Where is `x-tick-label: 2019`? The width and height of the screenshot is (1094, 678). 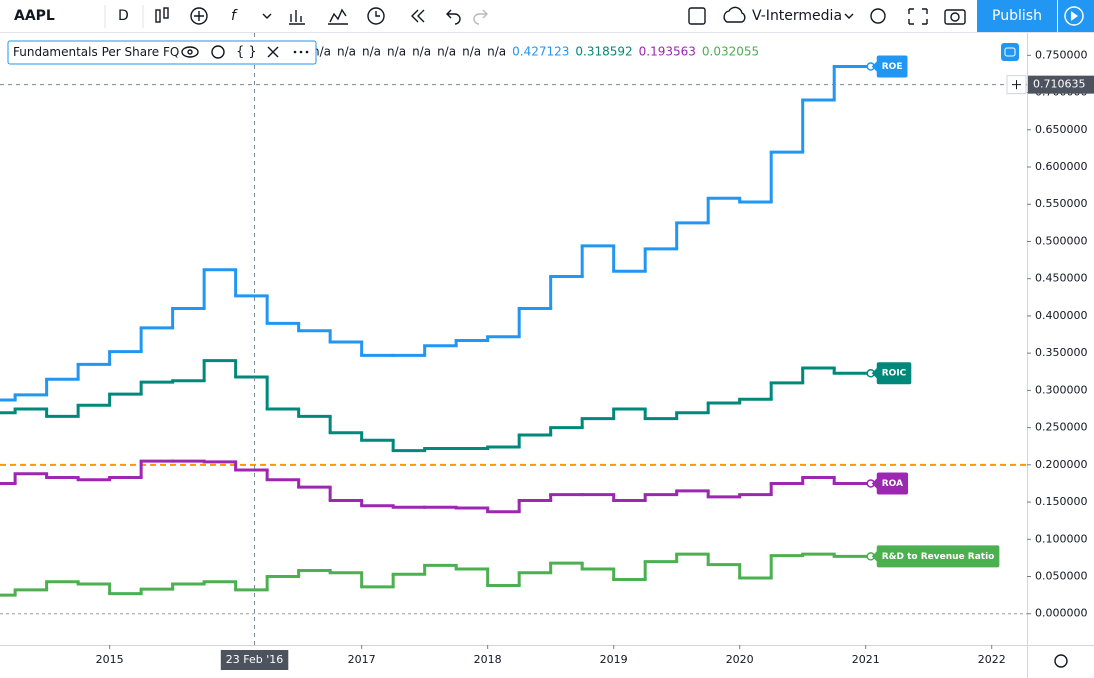
x-tick-label: 2019 is located at coordinates (614, 659).